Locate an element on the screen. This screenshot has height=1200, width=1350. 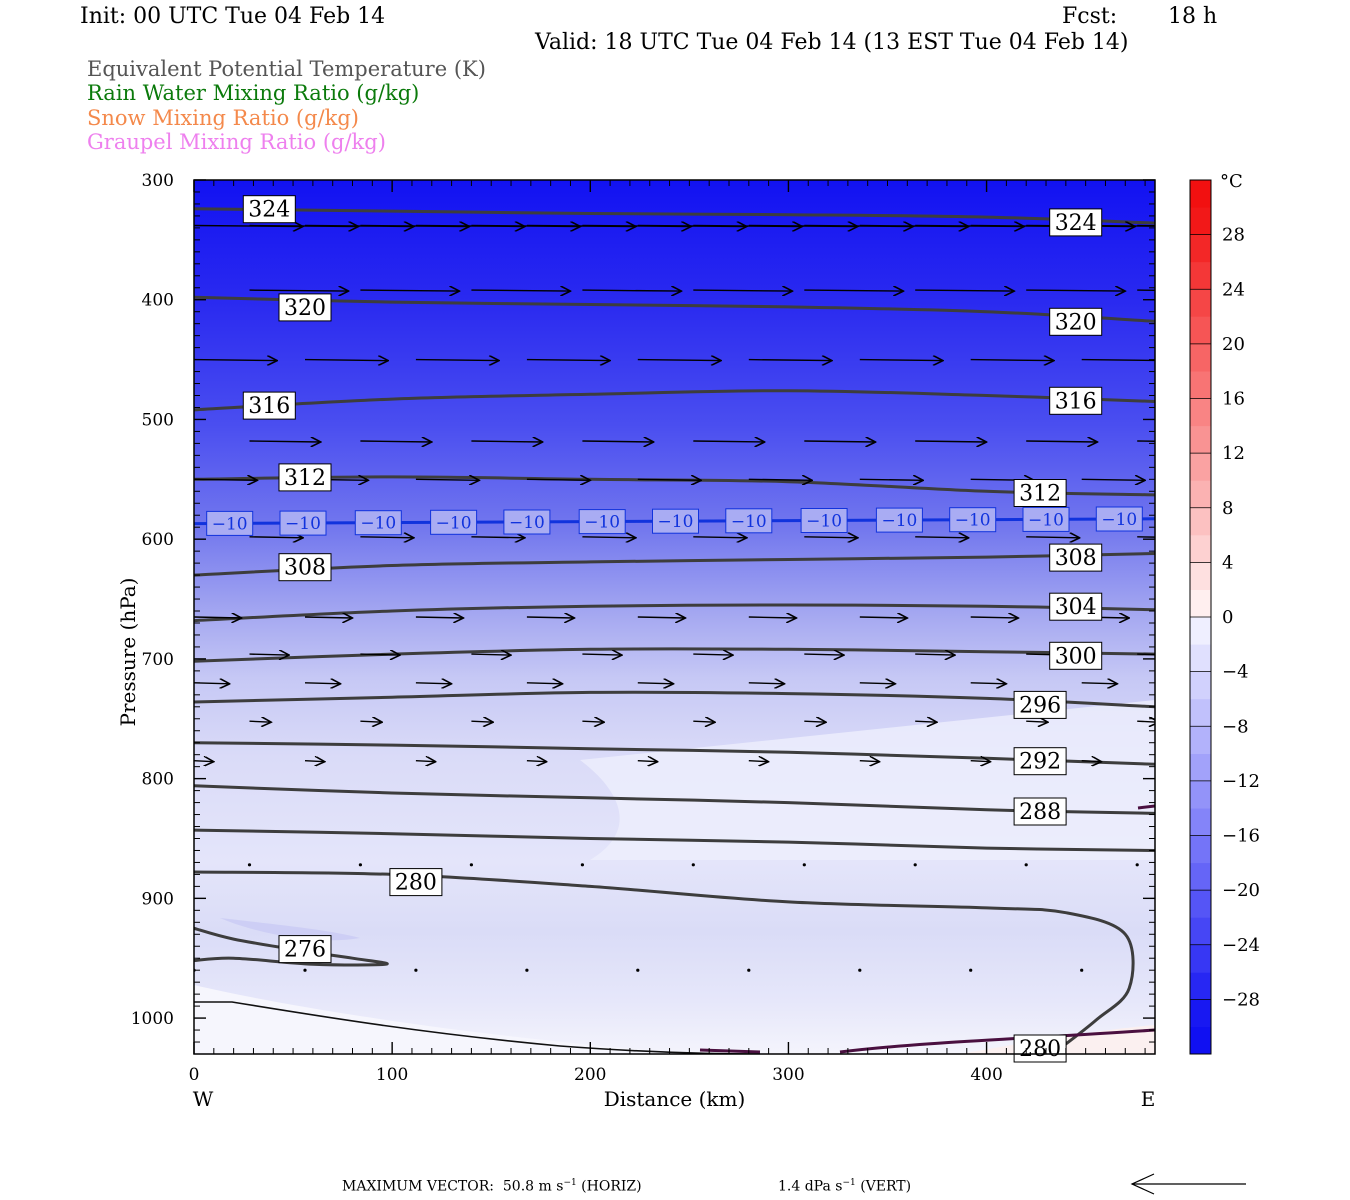
y-tick-label: 500 is located at coordinates (158, 420).